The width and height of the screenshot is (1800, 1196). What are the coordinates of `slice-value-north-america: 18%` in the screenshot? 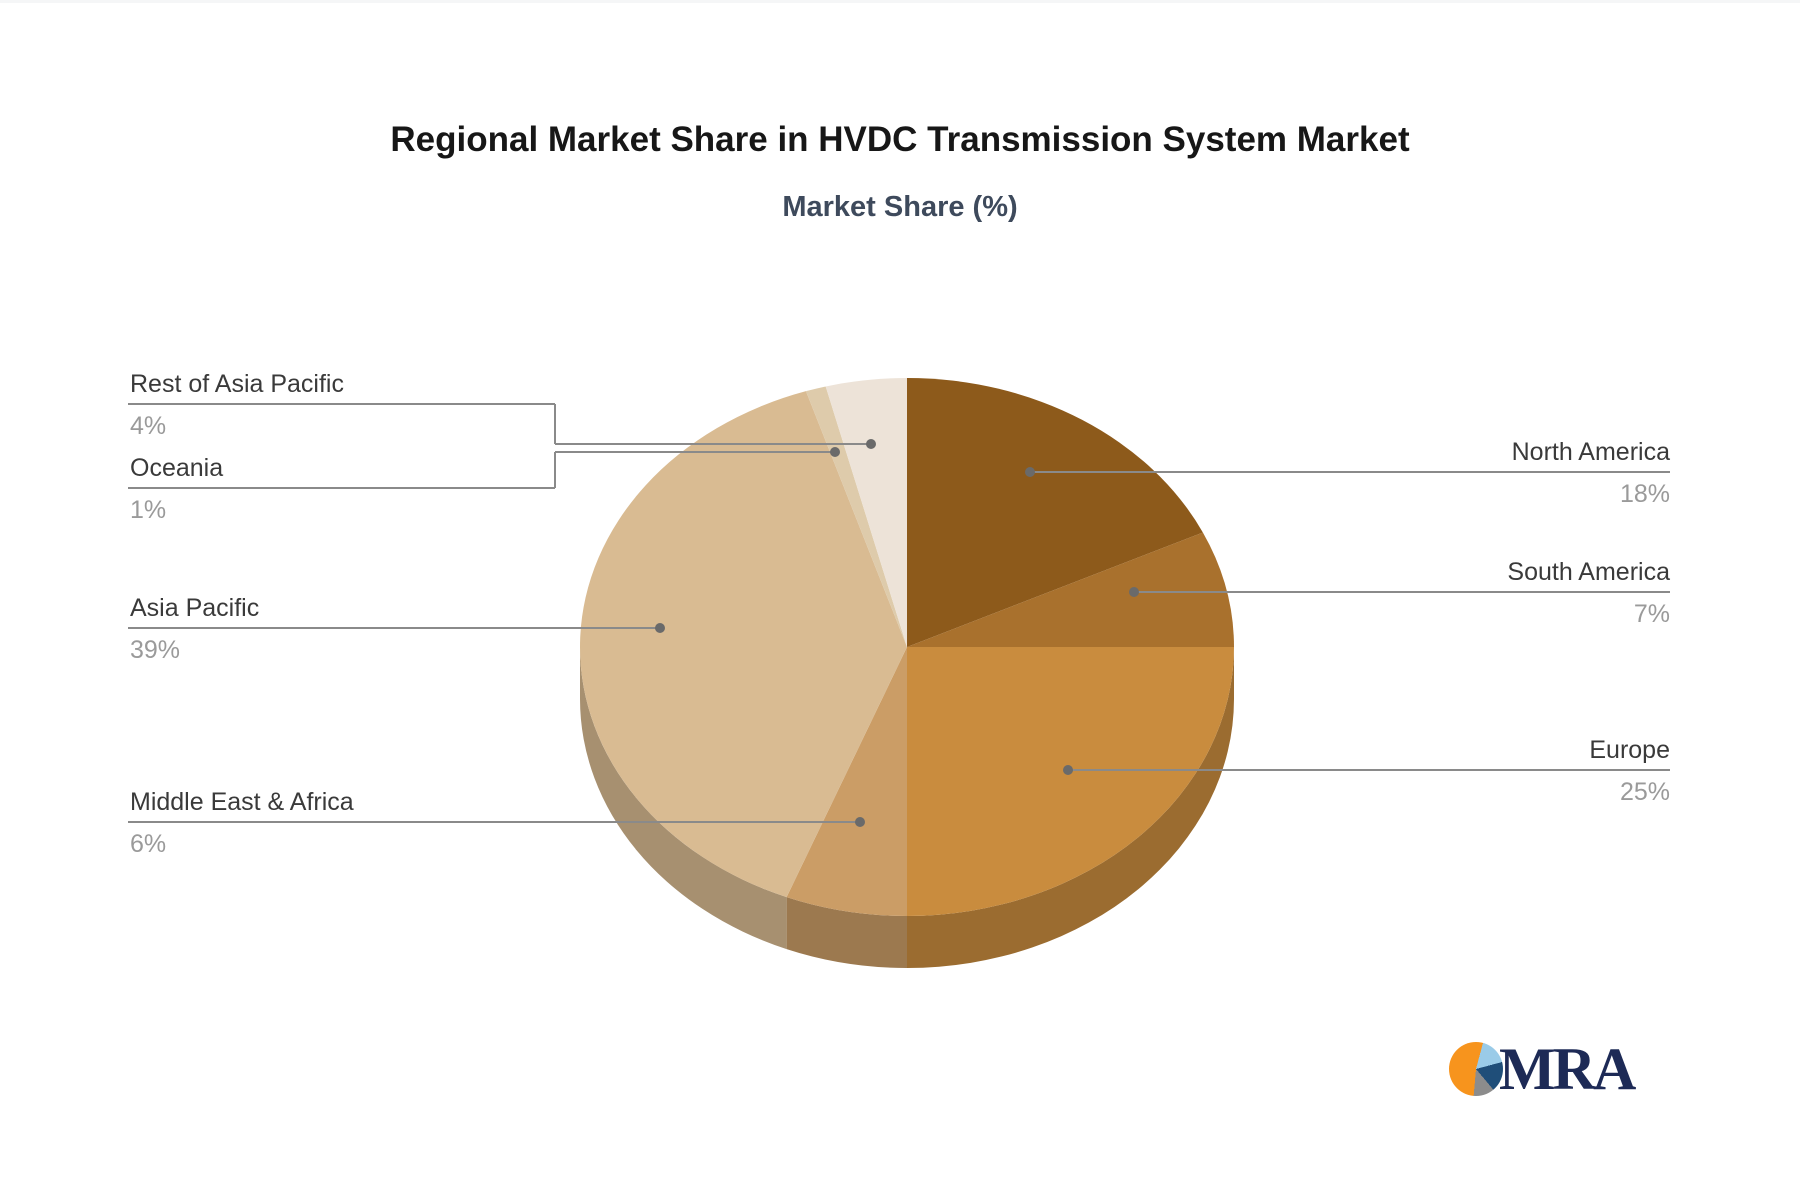 It's located at (1644, 494).